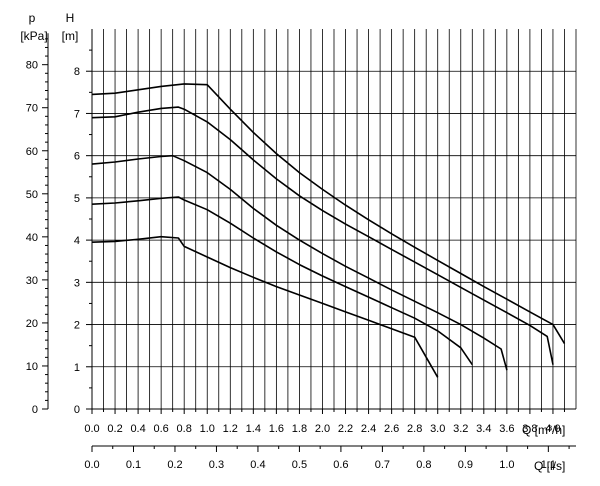  I want to click on q-m3h-tick-label: 2.0, so click(322, 429).